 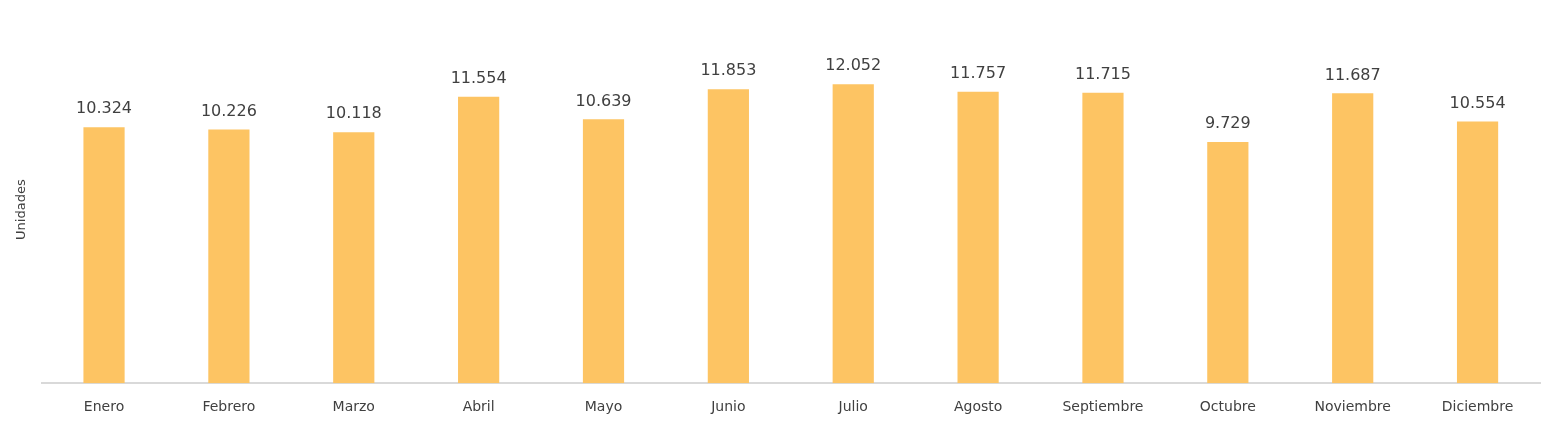 What do you see at coordinates (1103, 406) in the screenshot?
I see `x-tick-label: Septiembre` at bounding box center [1103, 406].